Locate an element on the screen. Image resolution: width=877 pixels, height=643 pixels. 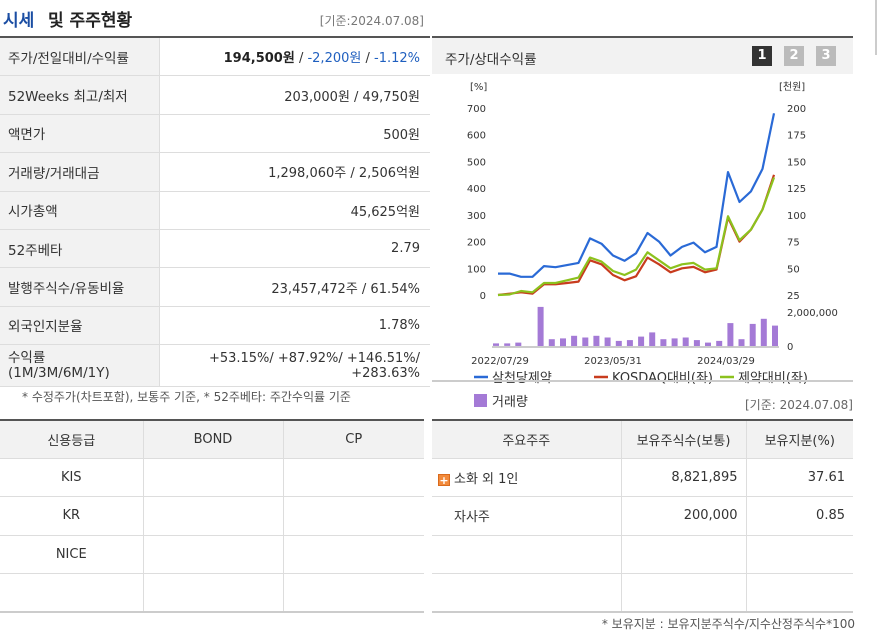
info-row-price: 주가/전일대비/수익률 194,500원 / -2,200원 / -1.12% is located at coordinates (215, 57).